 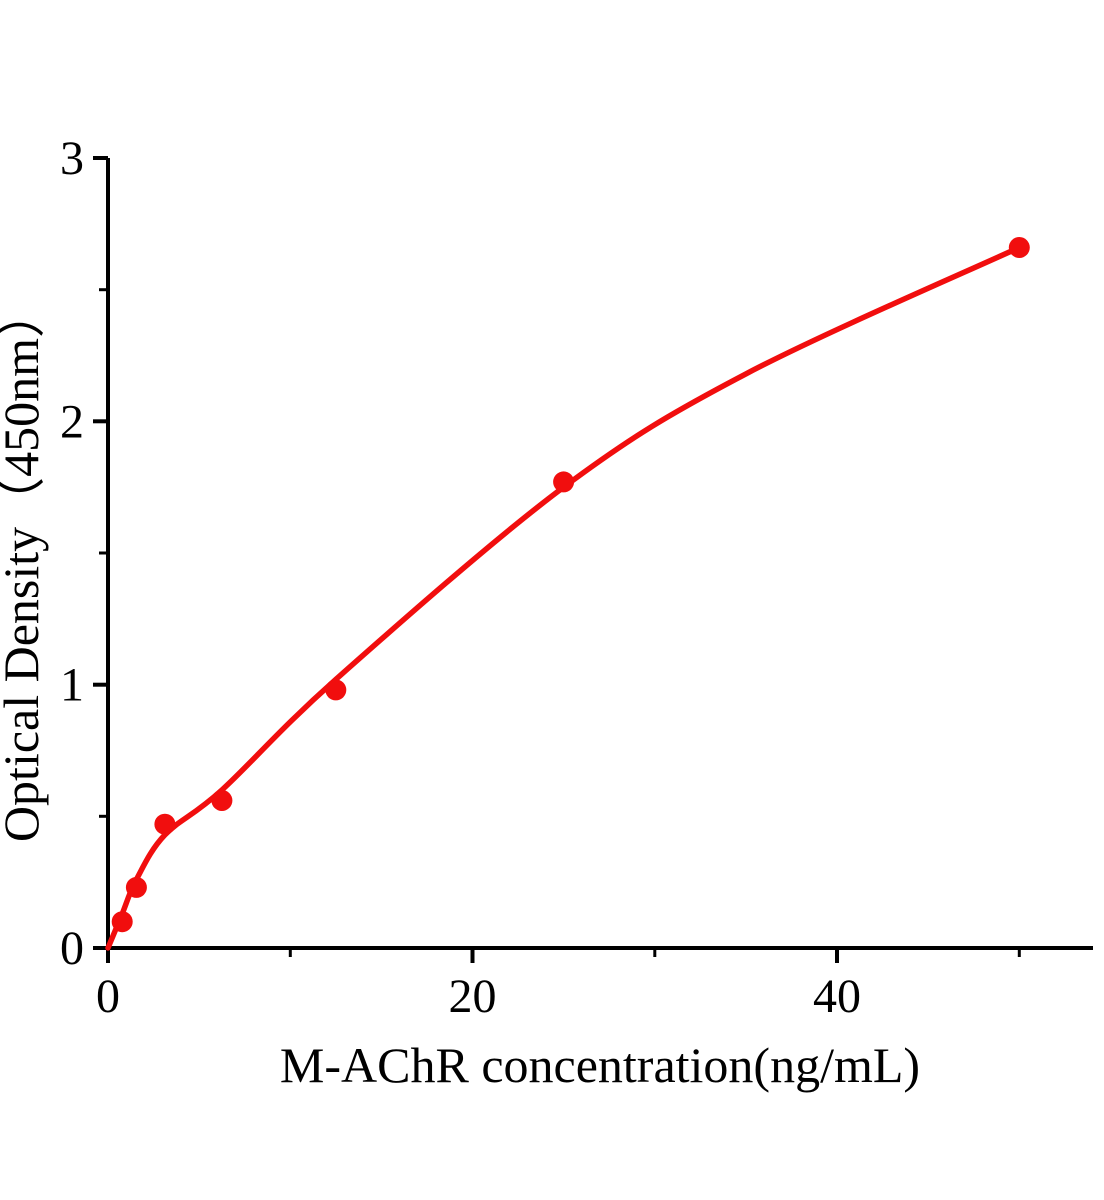 What do you see at coordinates (72, 685) in the screenshot?
I see `y-tick-label: 1` at bounding box center [72, 685].